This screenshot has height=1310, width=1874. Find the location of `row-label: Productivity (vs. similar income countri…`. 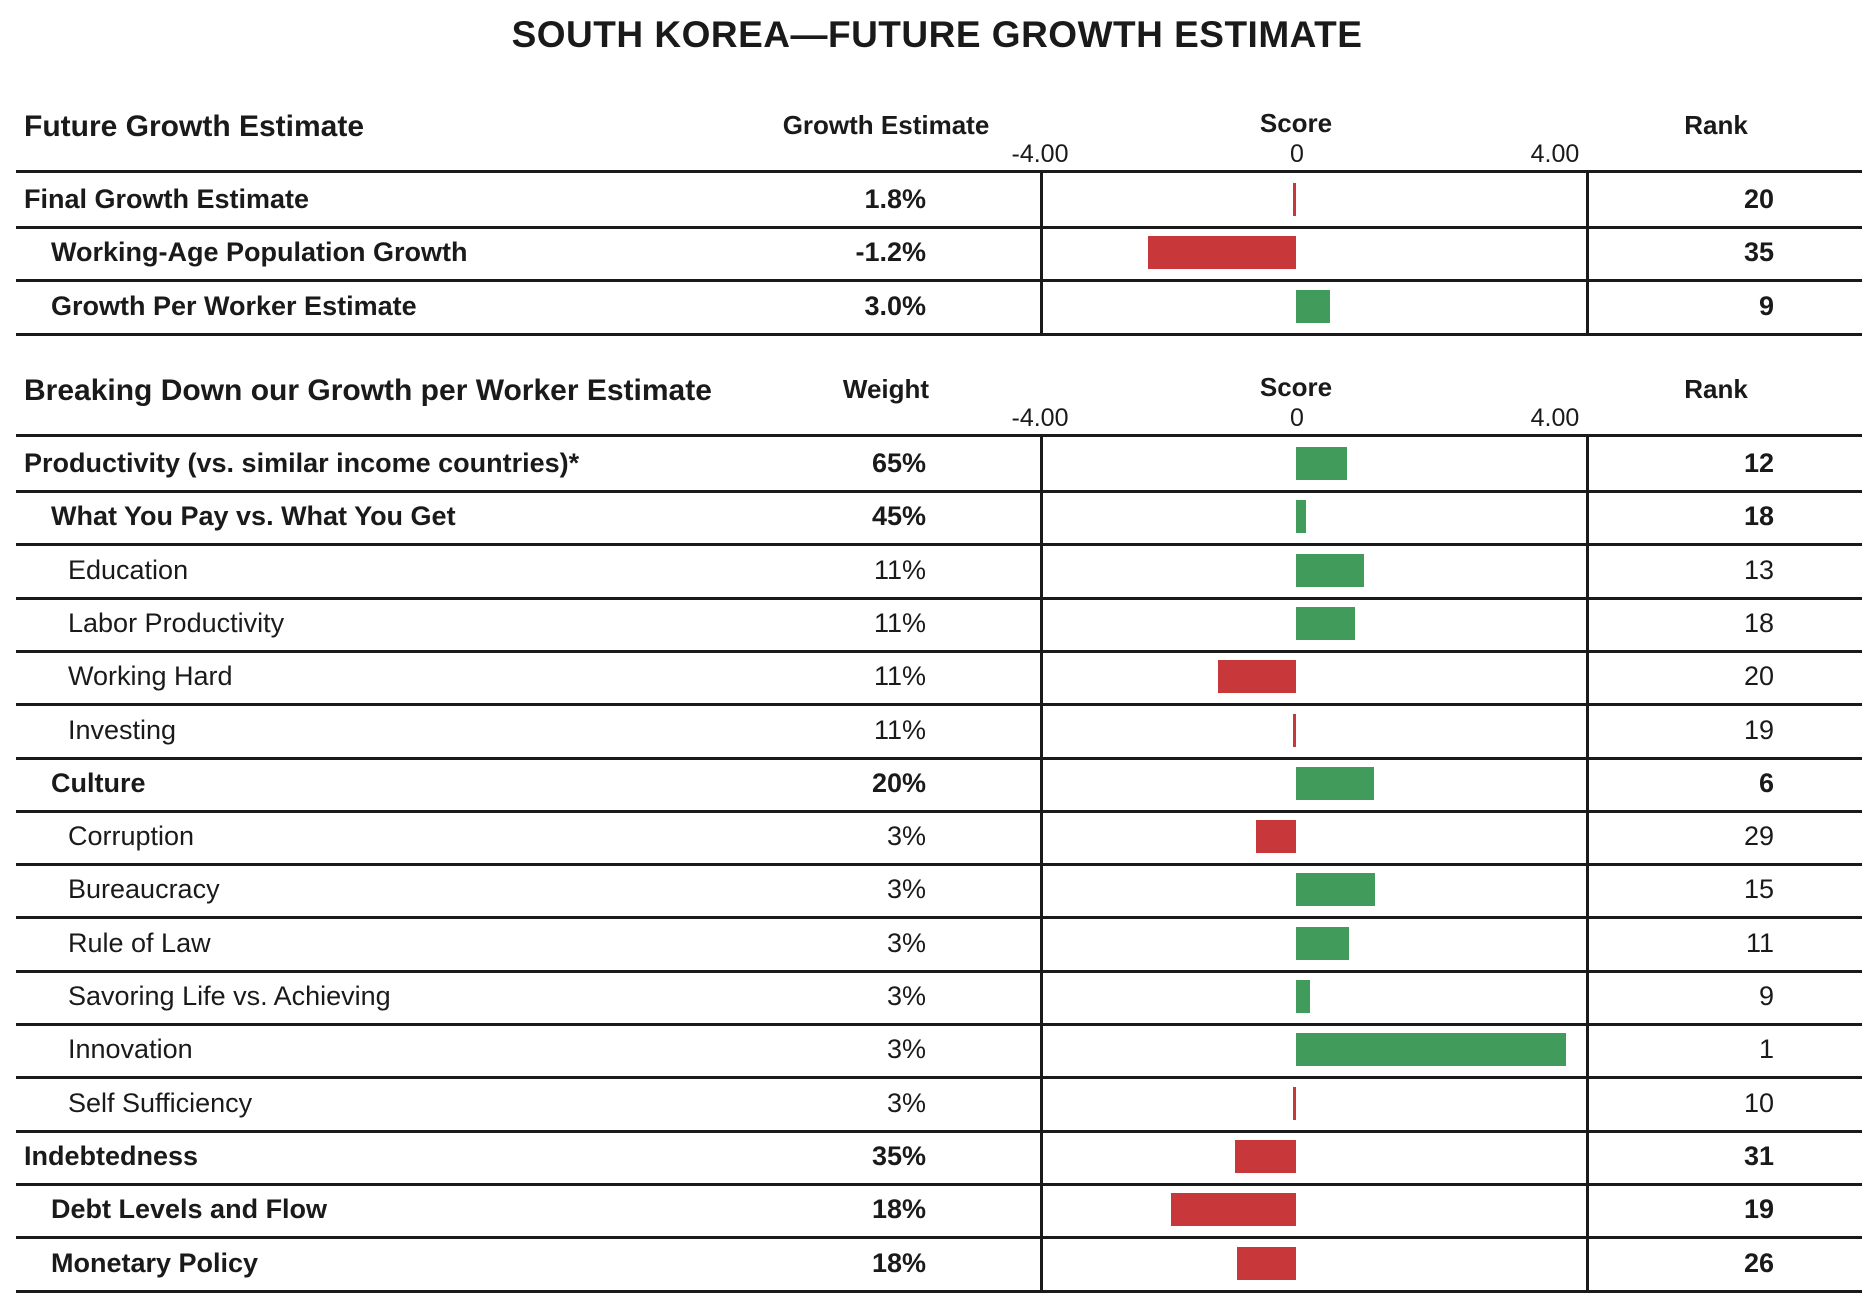

row-label: Productivity (vs. similar income countri… is located at coordinates (302, 463).